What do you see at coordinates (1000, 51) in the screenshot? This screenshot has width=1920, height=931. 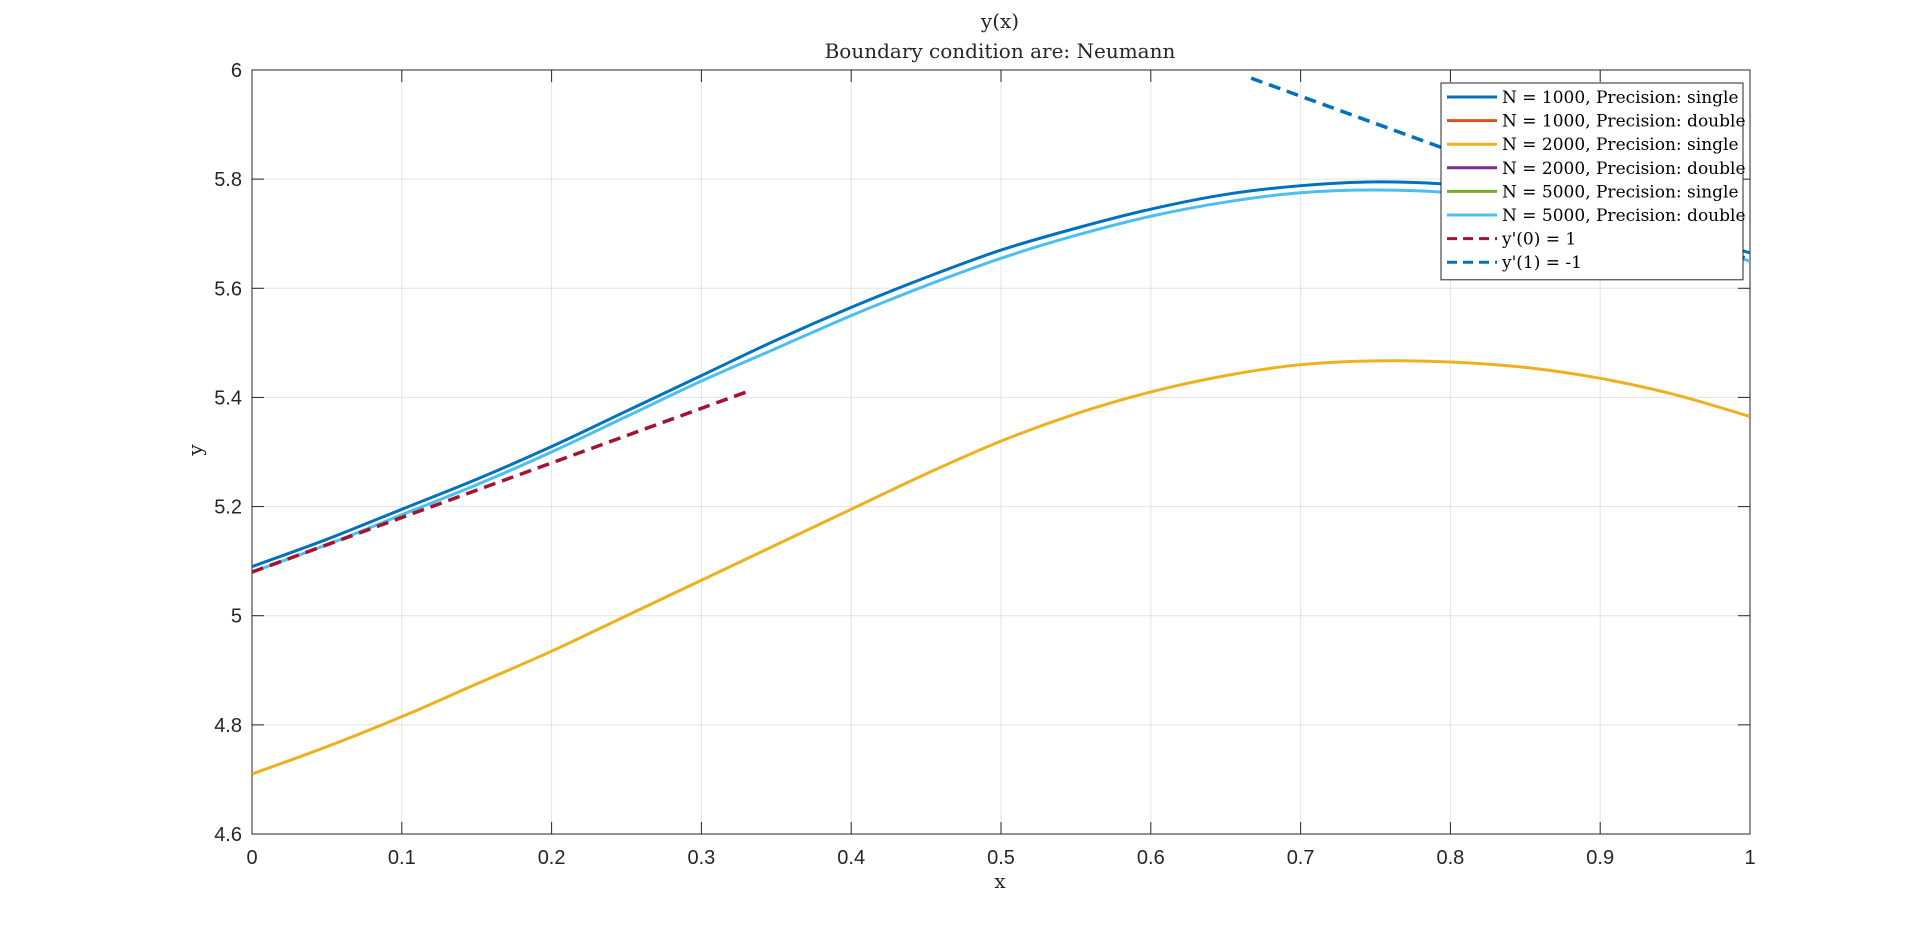 I see `chart-subtitle: Boundary condition are: Neumann` at bounding box center [1000, 51].